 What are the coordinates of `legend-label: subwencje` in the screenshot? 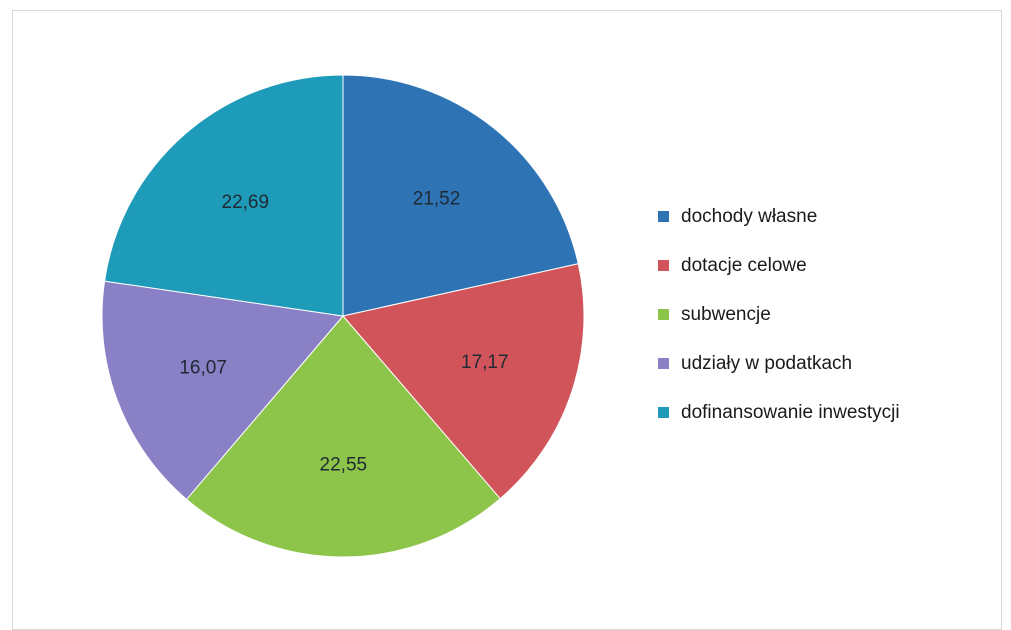 It's located at (726, 314).